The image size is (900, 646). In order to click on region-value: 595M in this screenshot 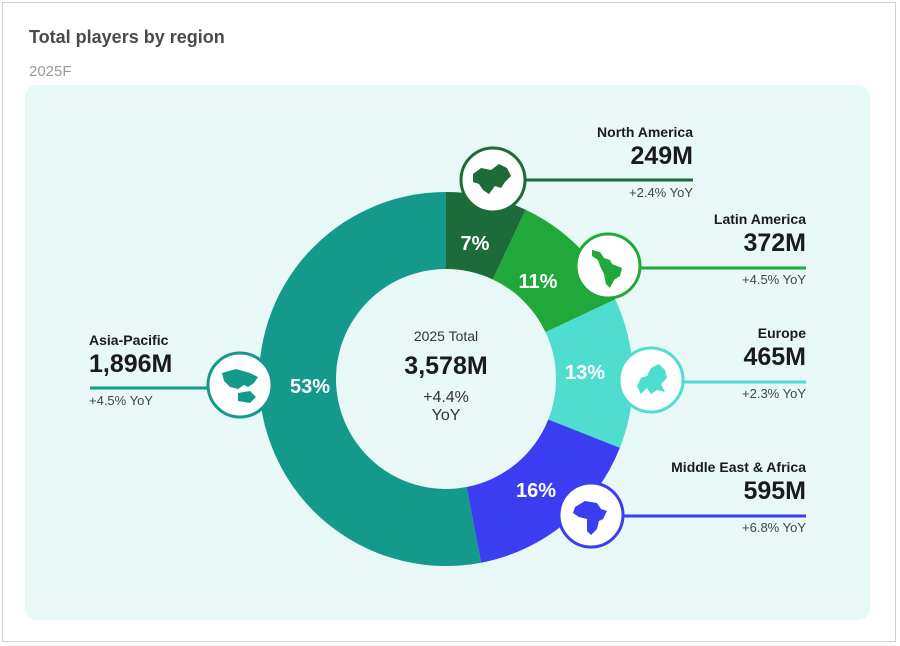, I will do `click(774, 491)`.